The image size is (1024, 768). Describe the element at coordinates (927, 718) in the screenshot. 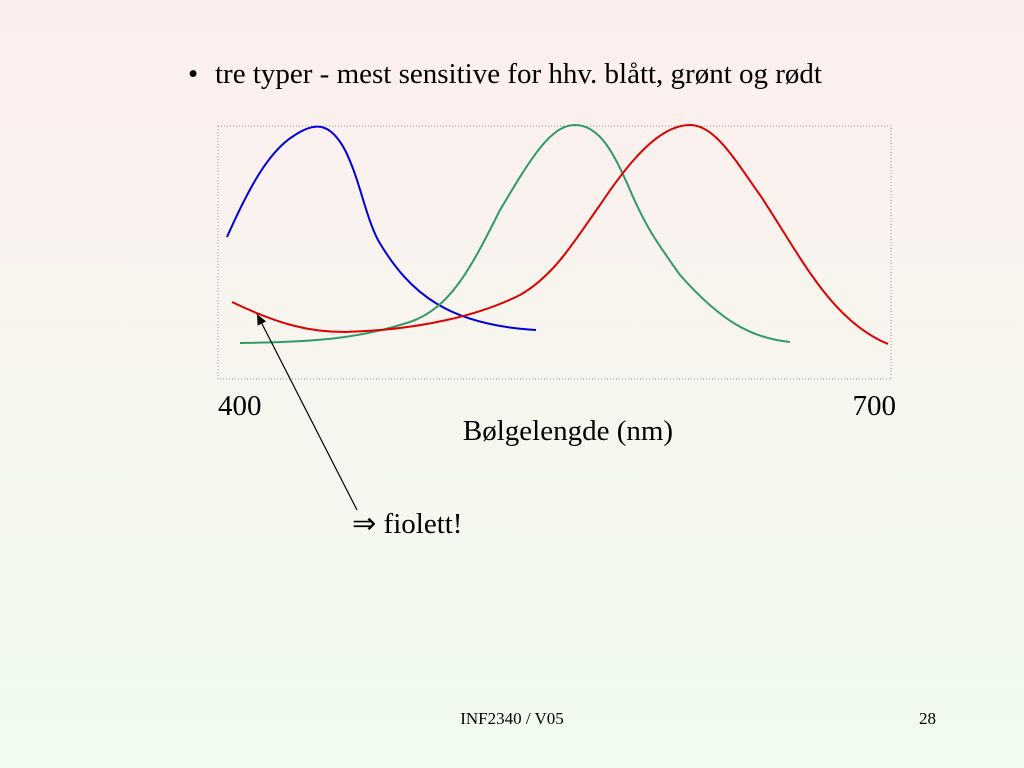

I see `page-number: 28` at that location.